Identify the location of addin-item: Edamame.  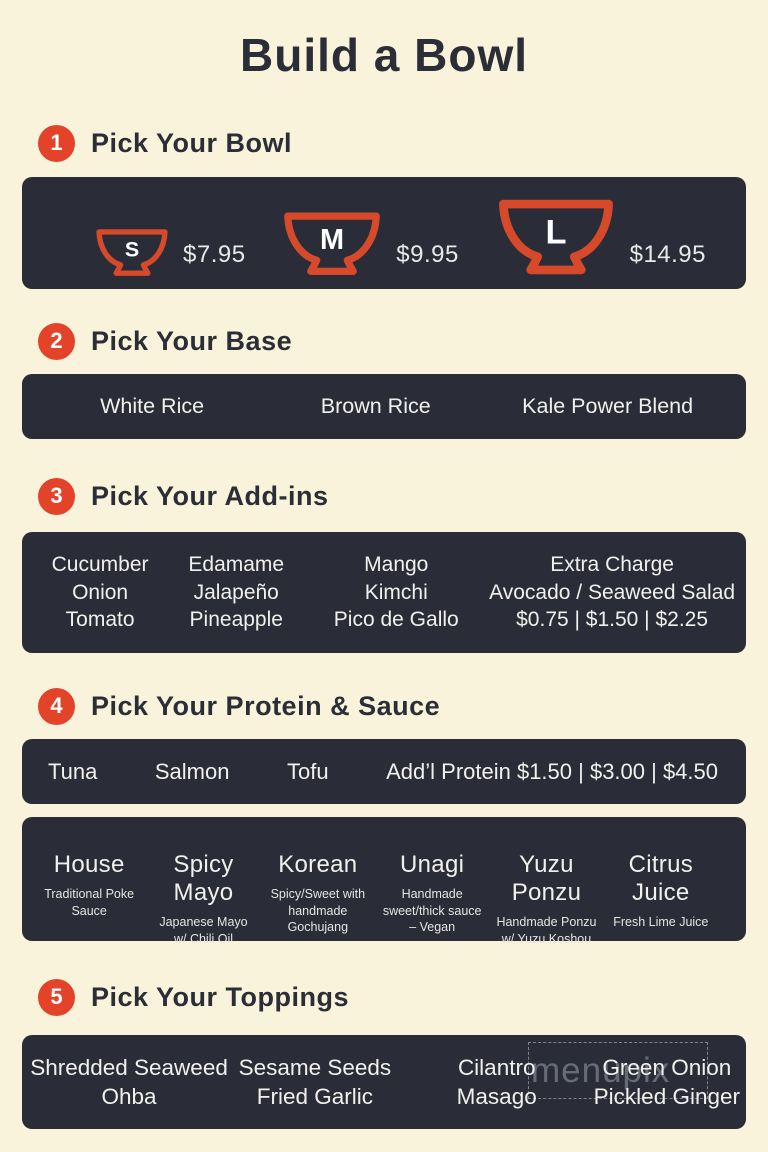
(236, 565).